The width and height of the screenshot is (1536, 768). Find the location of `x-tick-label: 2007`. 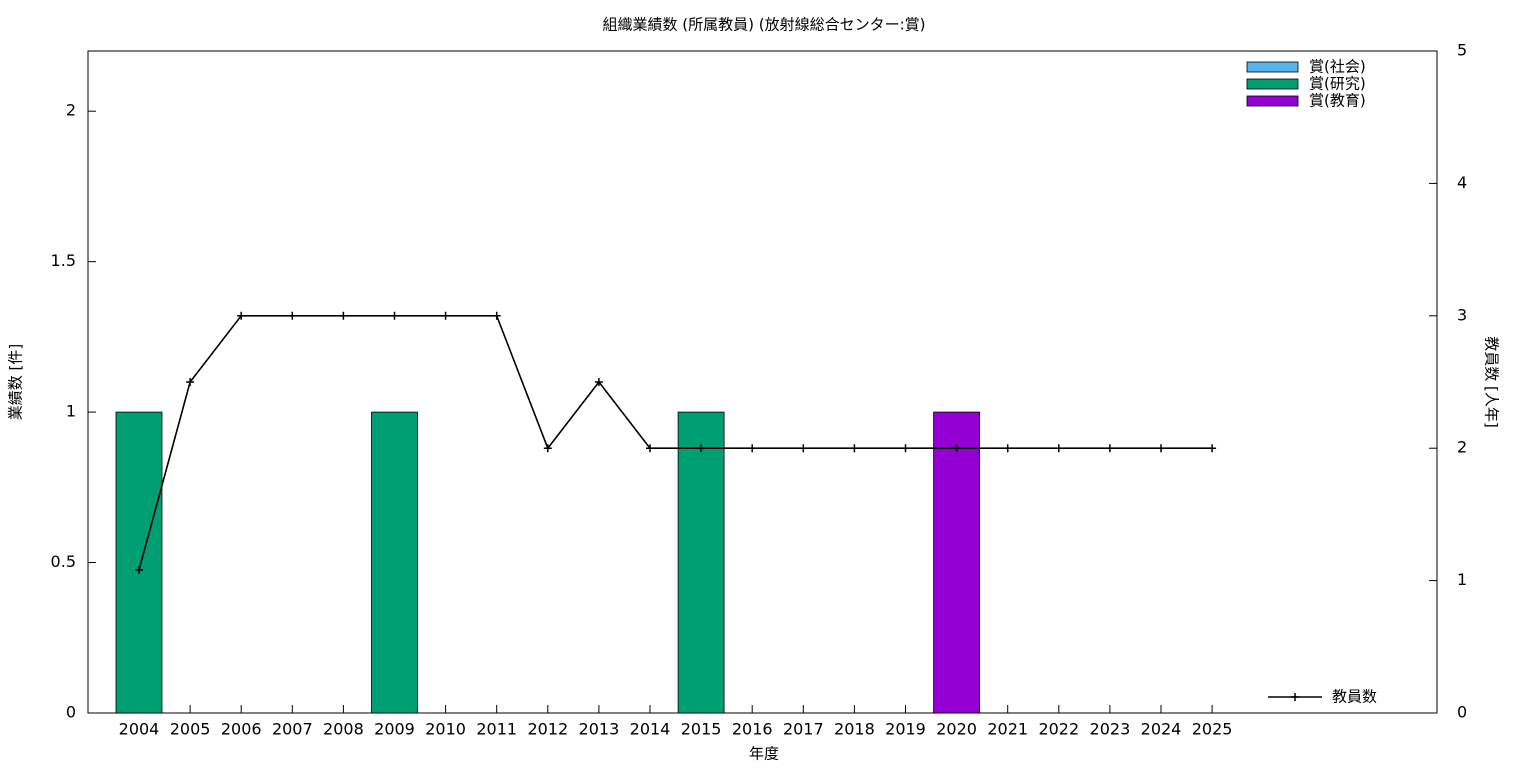

x-tick-label: 2007 is located at coordinates (292, 729).